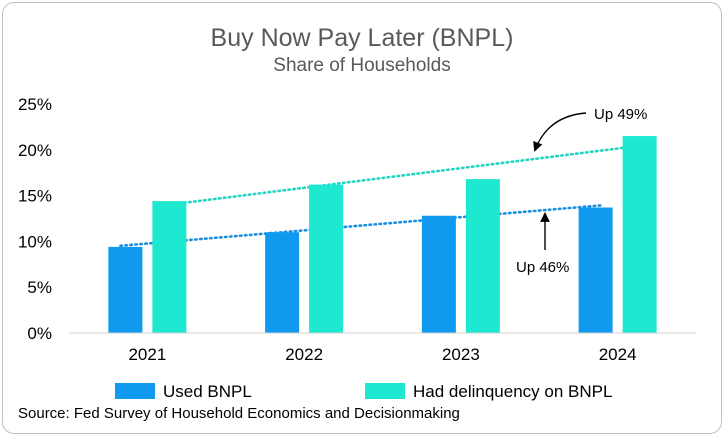  What do you see at coordinates (39, 333) in the screenshot?
I see `y-tick-label: 0%` at bounding box center [39, 333].